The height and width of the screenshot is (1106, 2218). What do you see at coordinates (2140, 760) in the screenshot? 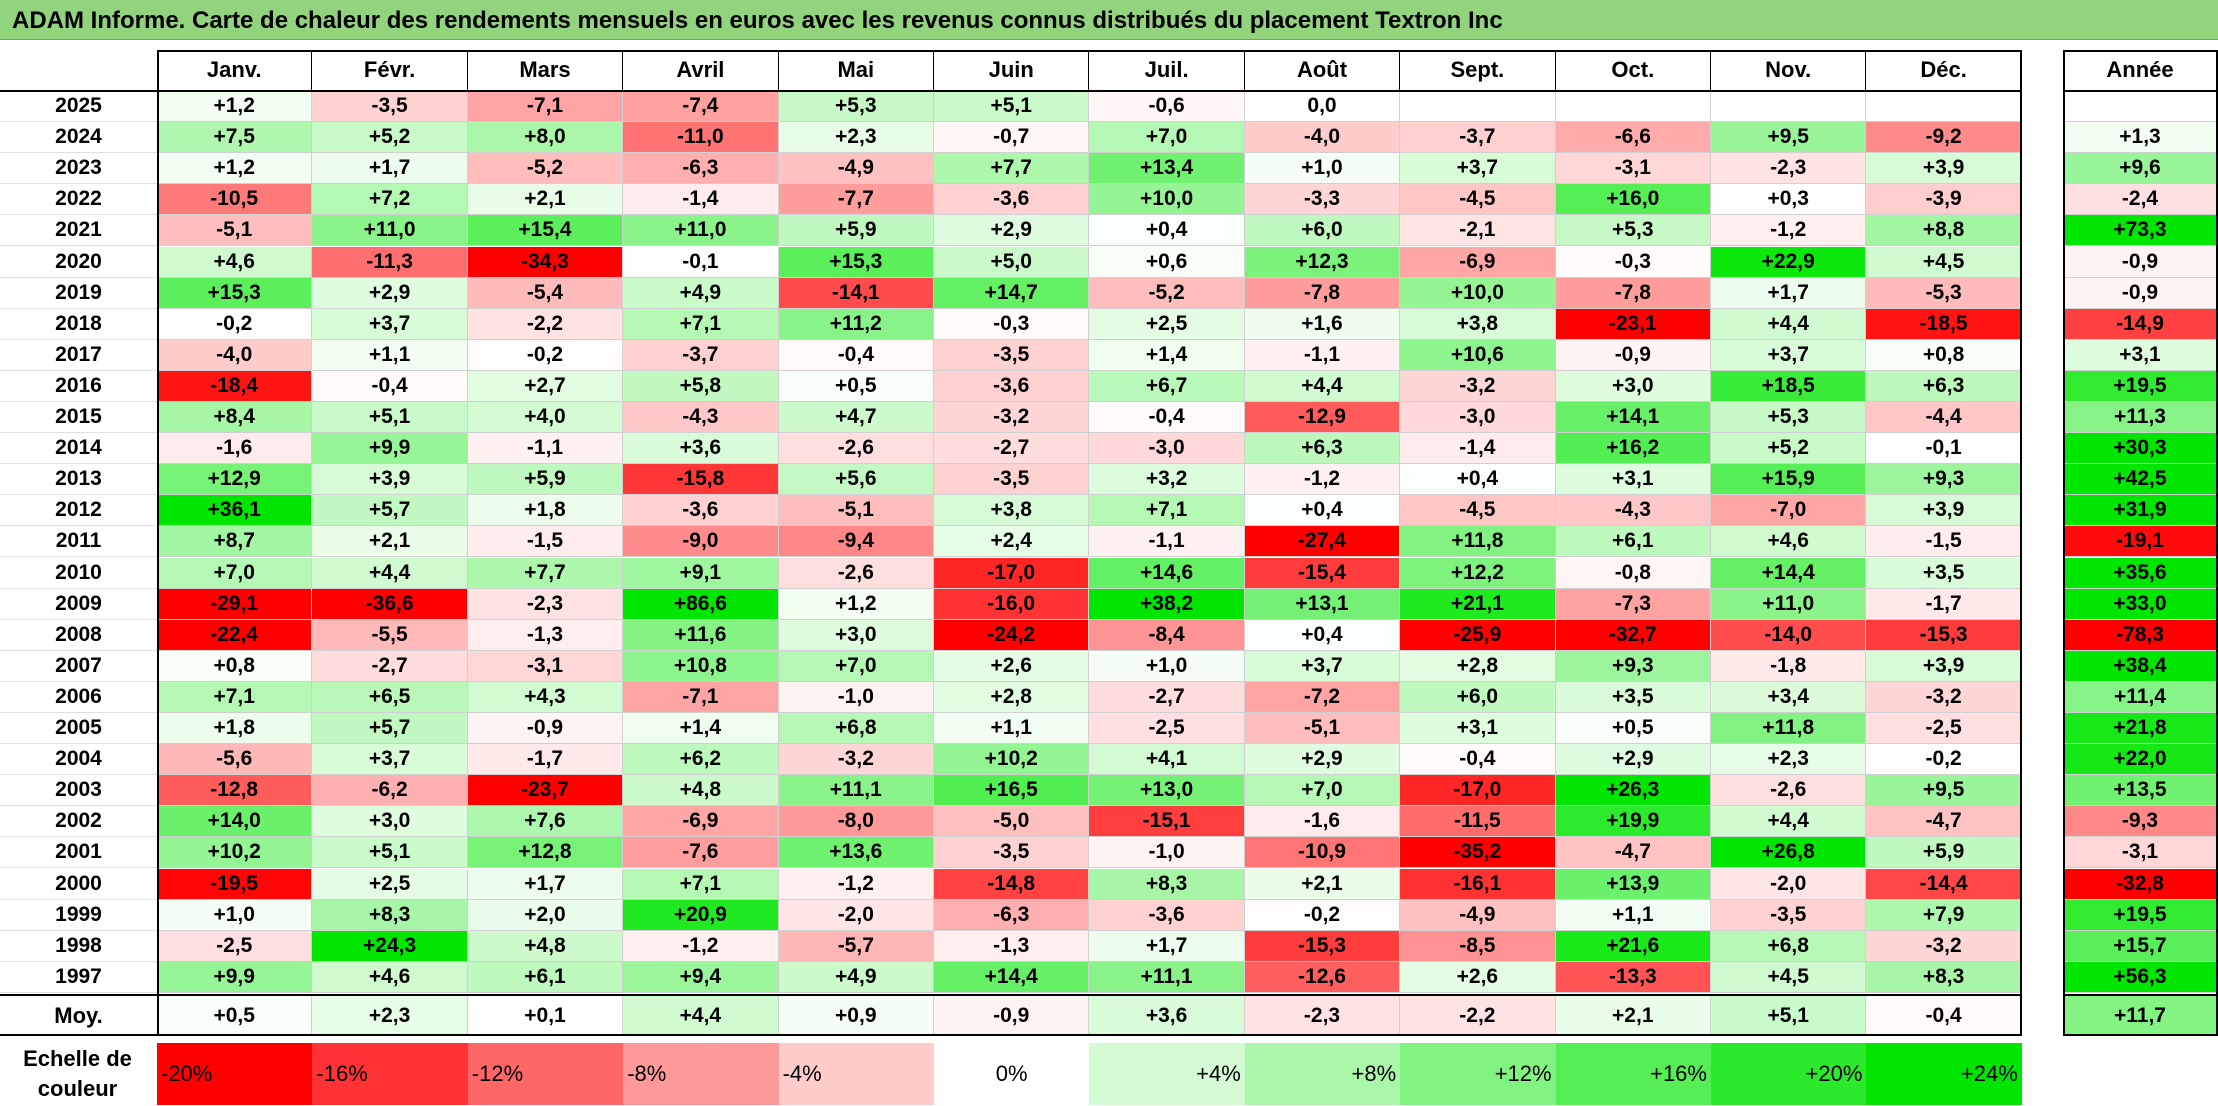
I see `annual-cell: +22,0` at bounding box center [2140, 760].